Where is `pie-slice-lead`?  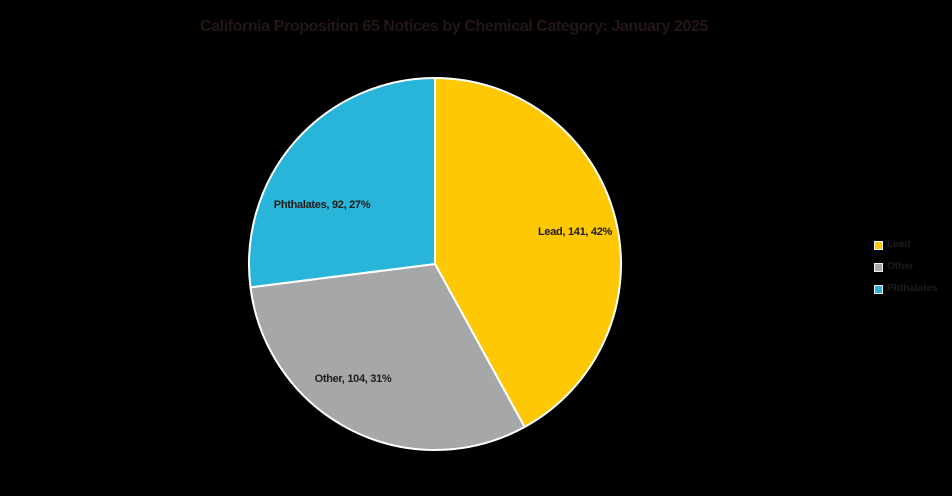
pie-slice-lead is located at coordinates (528, 252).